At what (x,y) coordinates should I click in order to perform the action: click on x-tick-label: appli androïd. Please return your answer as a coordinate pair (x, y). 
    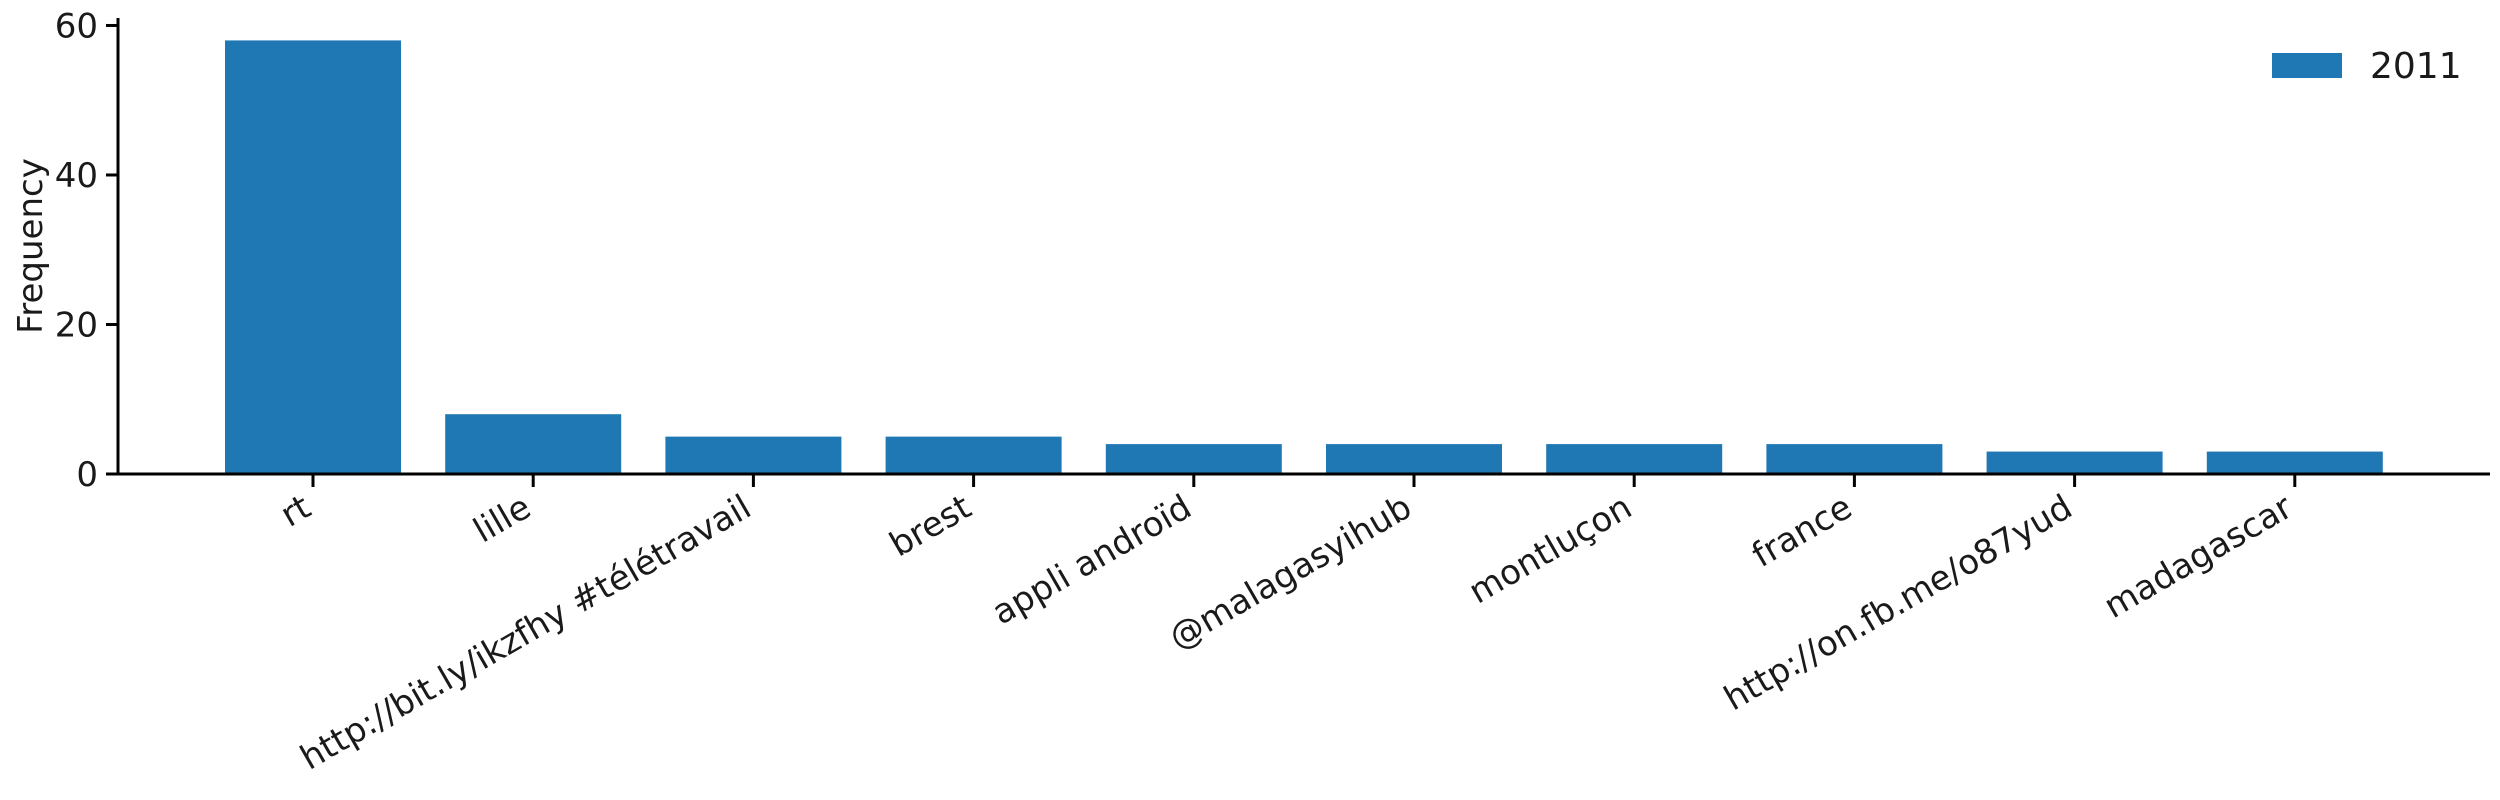
    Looking at the image, I should click on (1091, 560).